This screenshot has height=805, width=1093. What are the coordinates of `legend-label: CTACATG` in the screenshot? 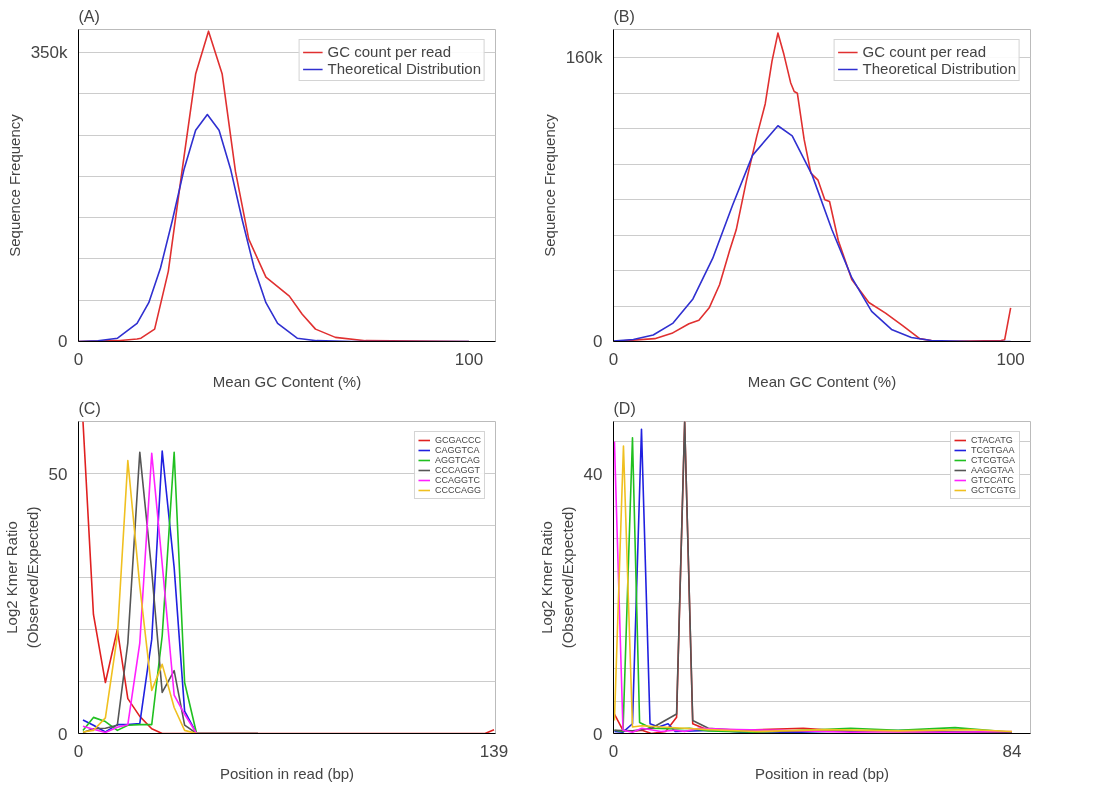 It's located at (992, 440).